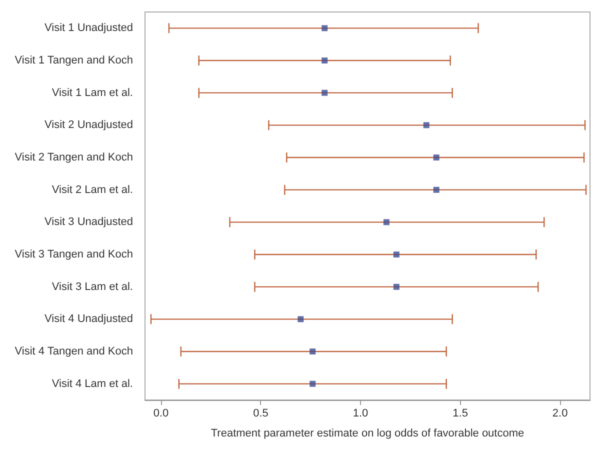 This screenshot has width=603, height=451. Describe the element at coordinates (360, 414) in the screenshot. I see `x-tick-label: 1.0` at that location.